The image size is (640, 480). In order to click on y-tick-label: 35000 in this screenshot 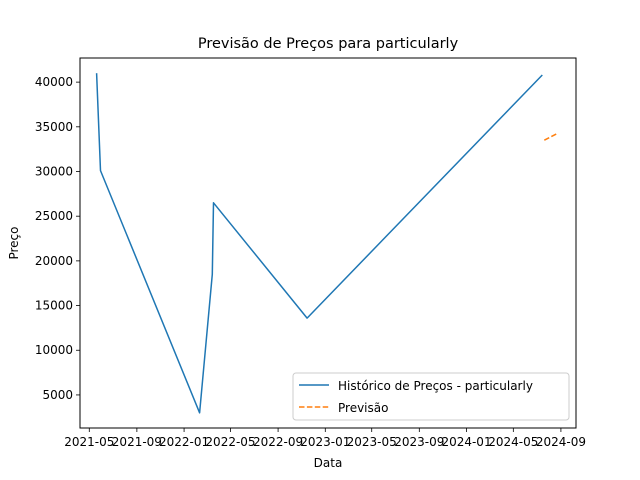, I will do `click(54, 127)`.